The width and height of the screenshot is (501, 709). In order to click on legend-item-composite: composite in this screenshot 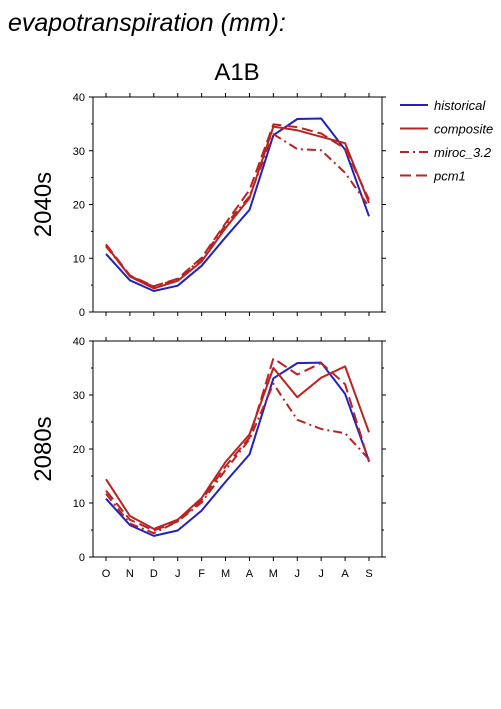, I will do `click(446, 129)`.